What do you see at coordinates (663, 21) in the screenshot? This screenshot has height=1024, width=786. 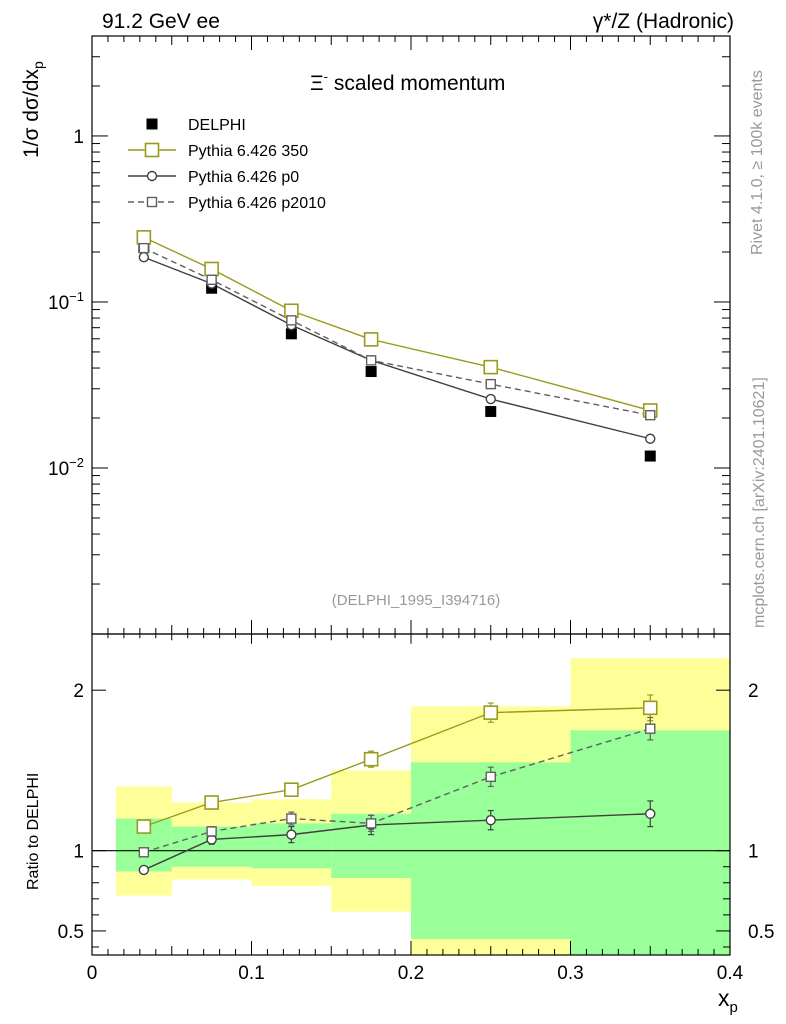 I see `header-right: γ*/Z (Hadronic)` at bounding box center [663, 21].